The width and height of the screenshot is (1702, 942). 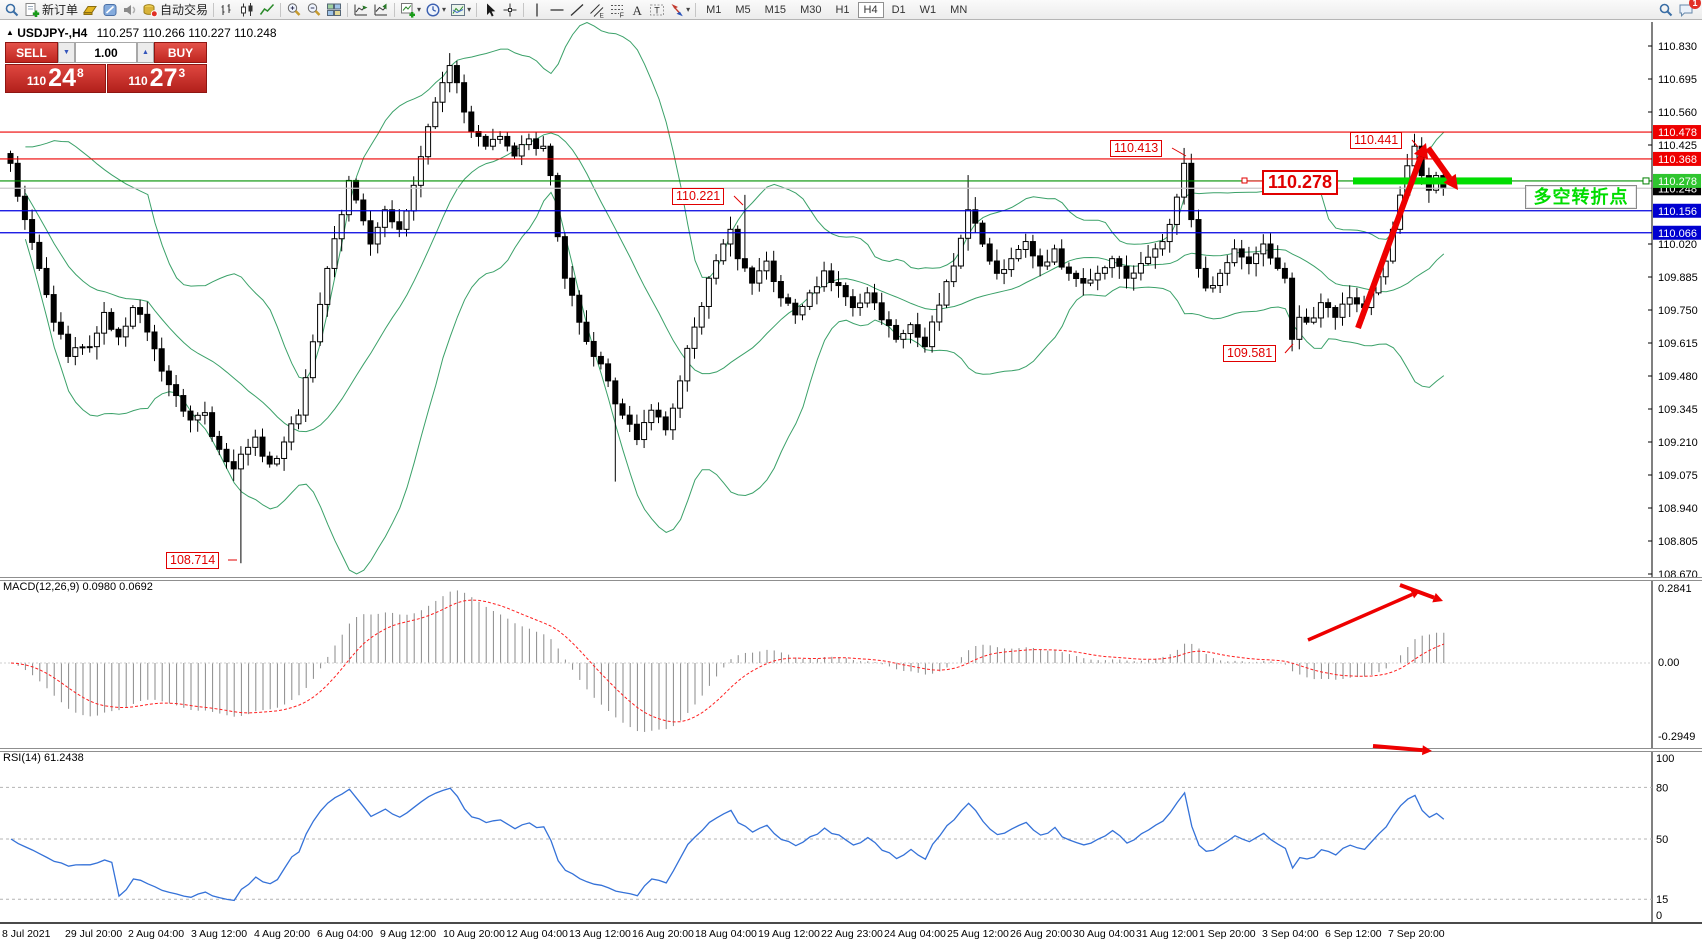 I want to click on timeframe-m5-button: M5, so click(x=743, y=9).